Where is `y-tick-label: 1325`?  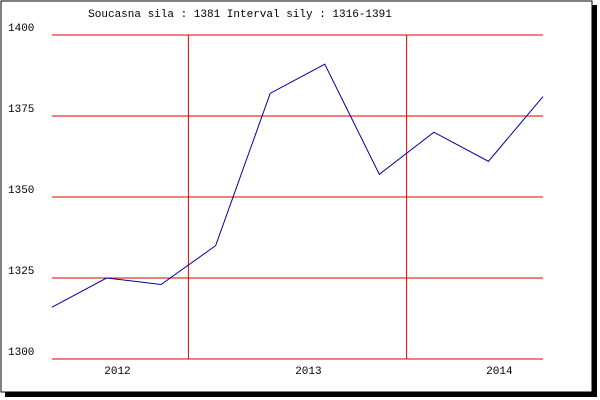 y-tick-label: 1325 is located at coordinates (21, 272).